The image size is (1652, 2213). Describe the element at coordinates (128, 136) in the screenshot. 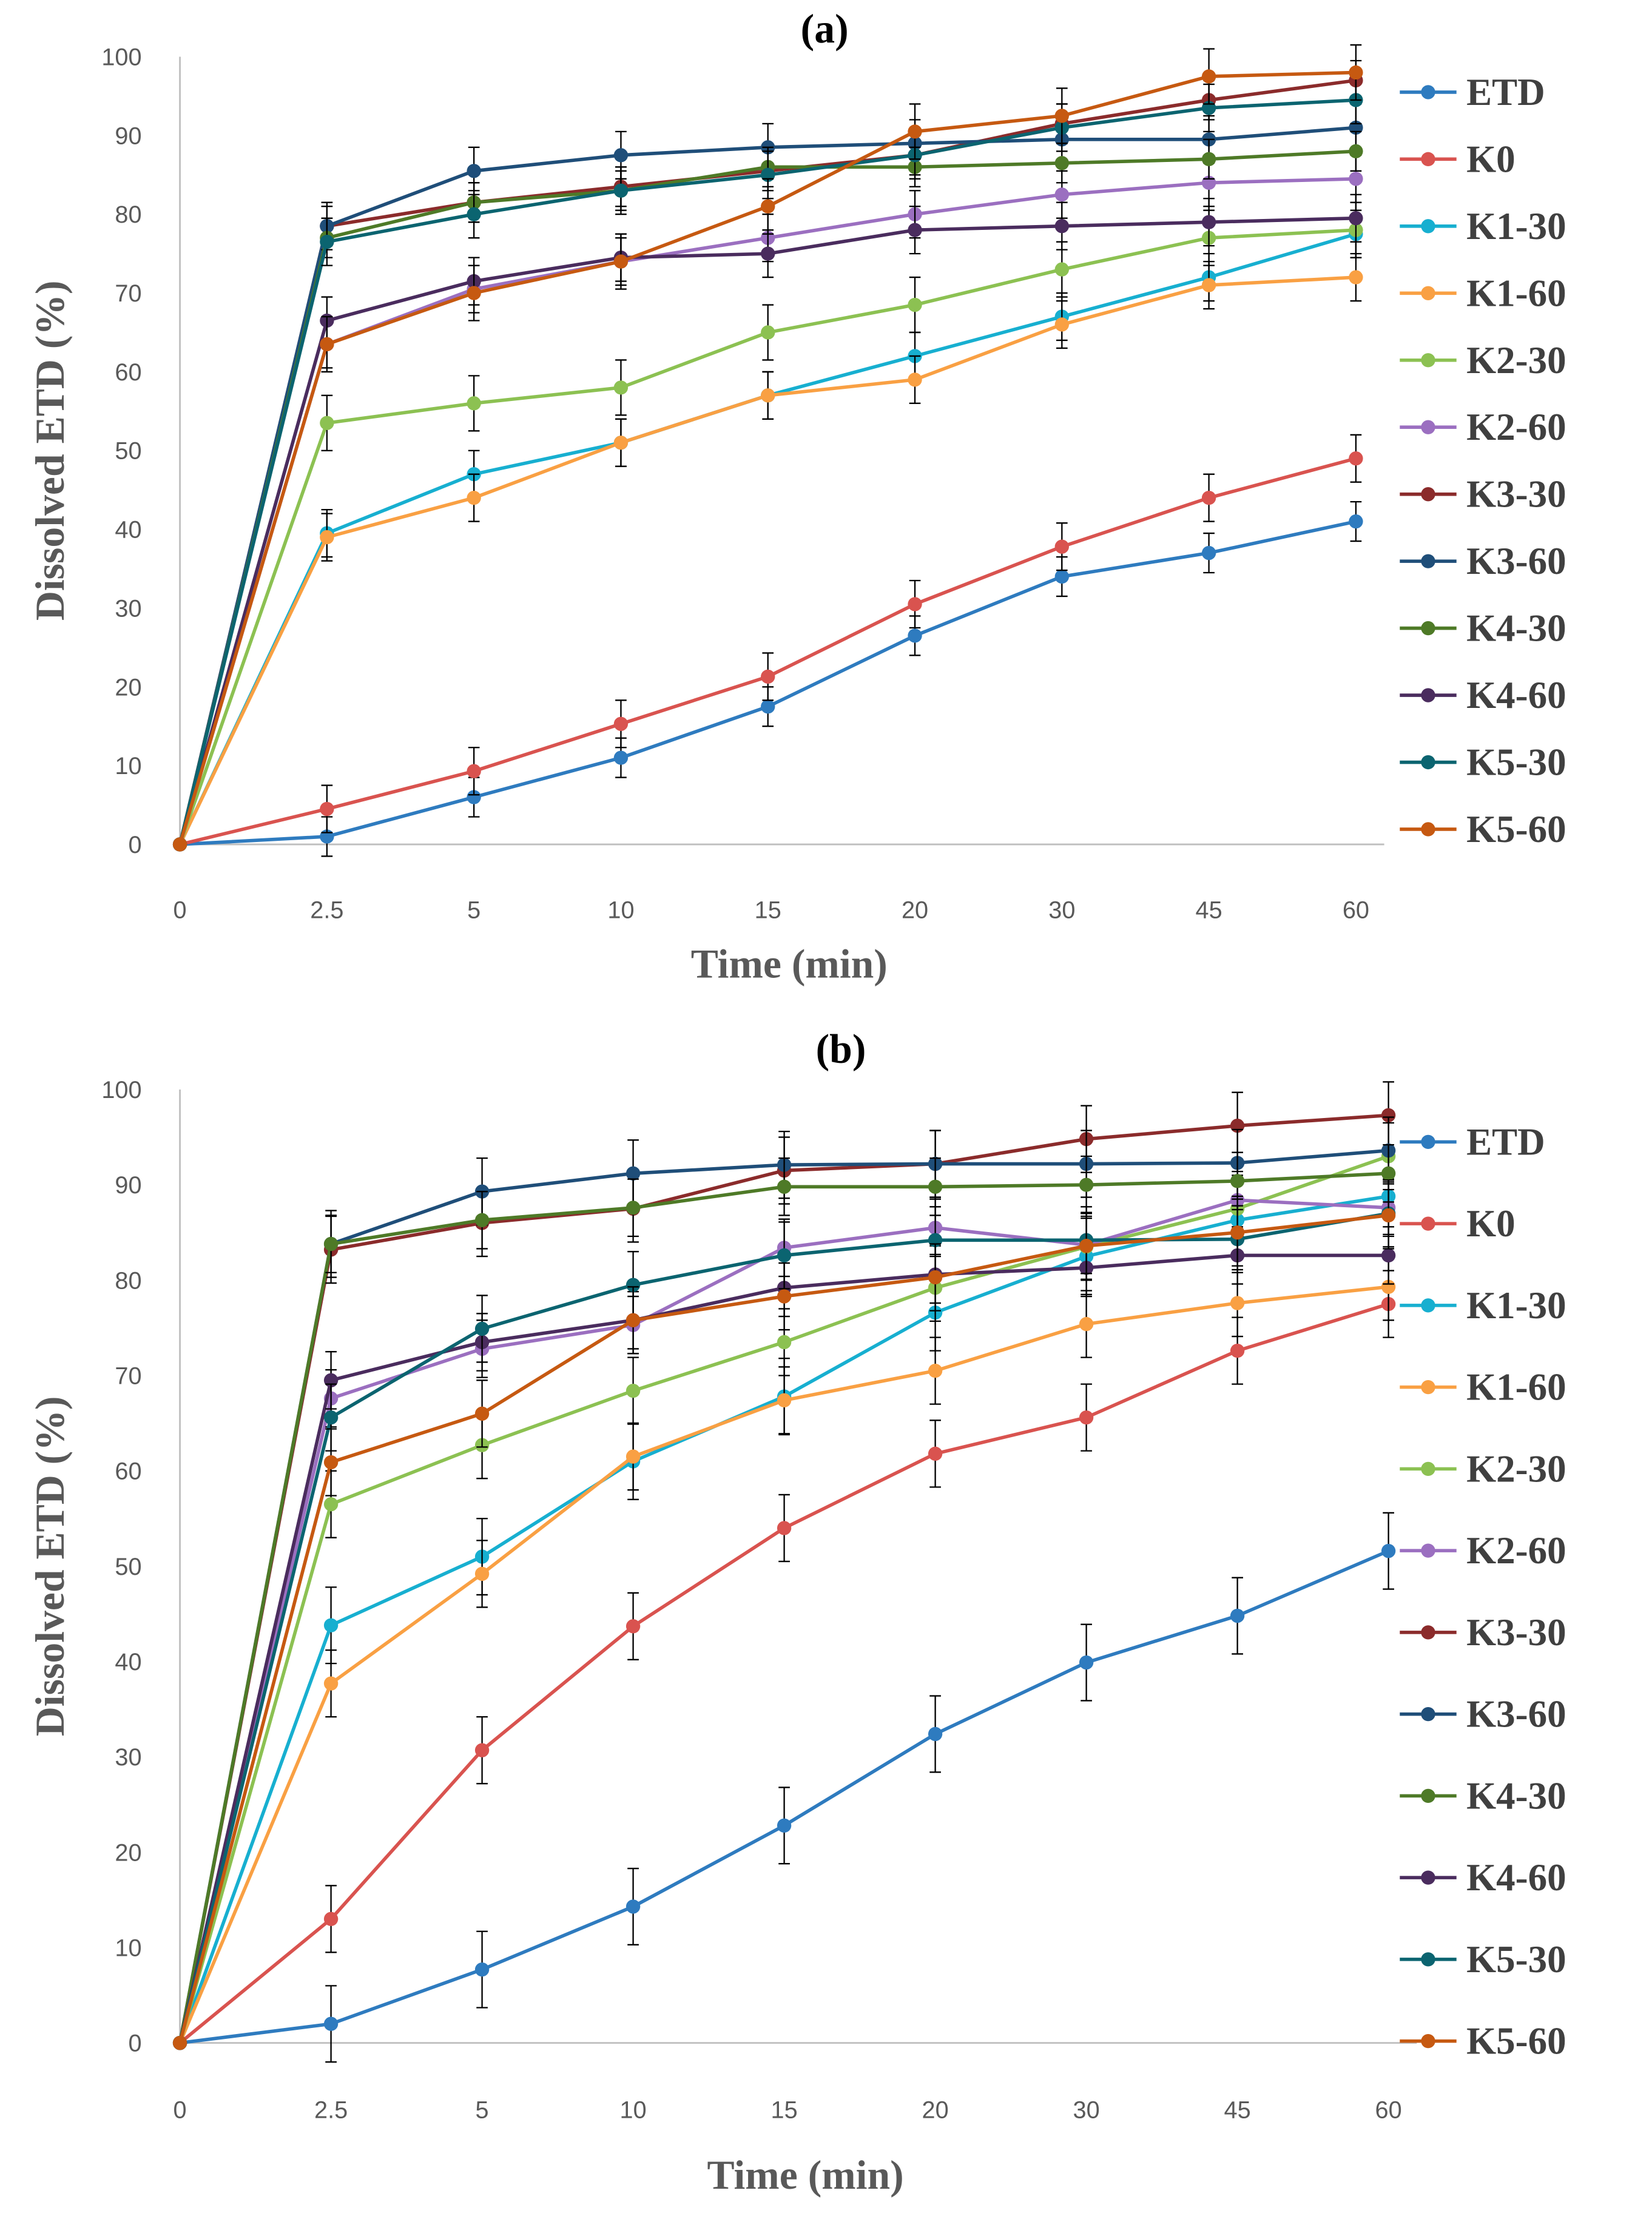

I see `y-tick-label: 90` at that location.